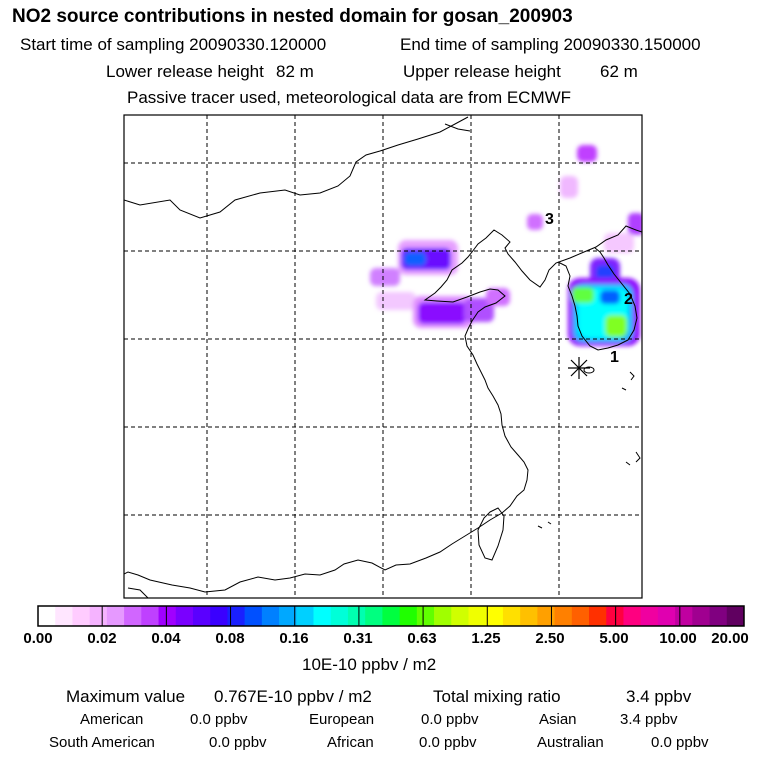  Describe the element at coordinates (230, 638) in the screenshot. I see `colorbar-tick: 0.08` at that location.